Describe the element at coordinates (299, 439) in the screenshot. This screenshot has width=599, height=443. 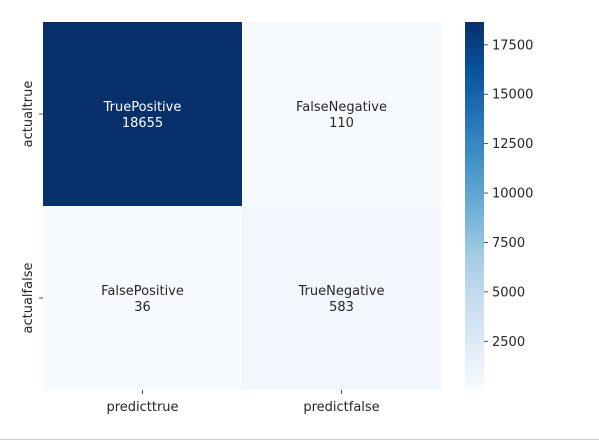
I see `bottom-divider` at that location.